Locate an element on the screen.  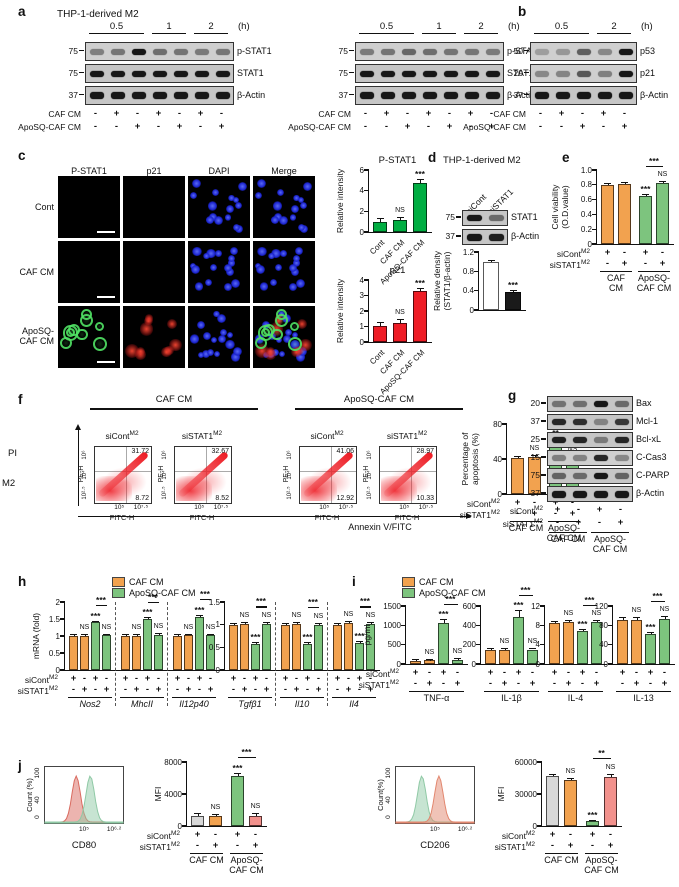
tgl is located at coordinates (561, 34).